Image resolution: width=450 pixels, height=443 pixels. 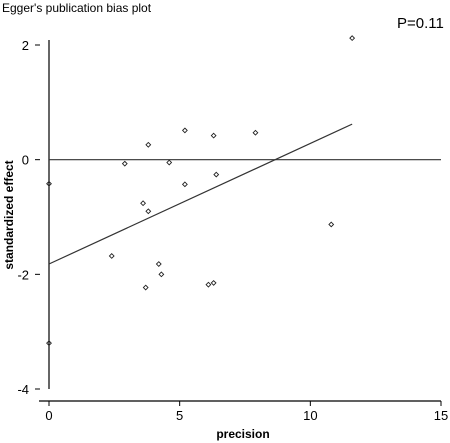 What do you see at coordinates (25, 160) in the screenshot?
I see `y-tick-label: 0` at bounding box center [25, 160].